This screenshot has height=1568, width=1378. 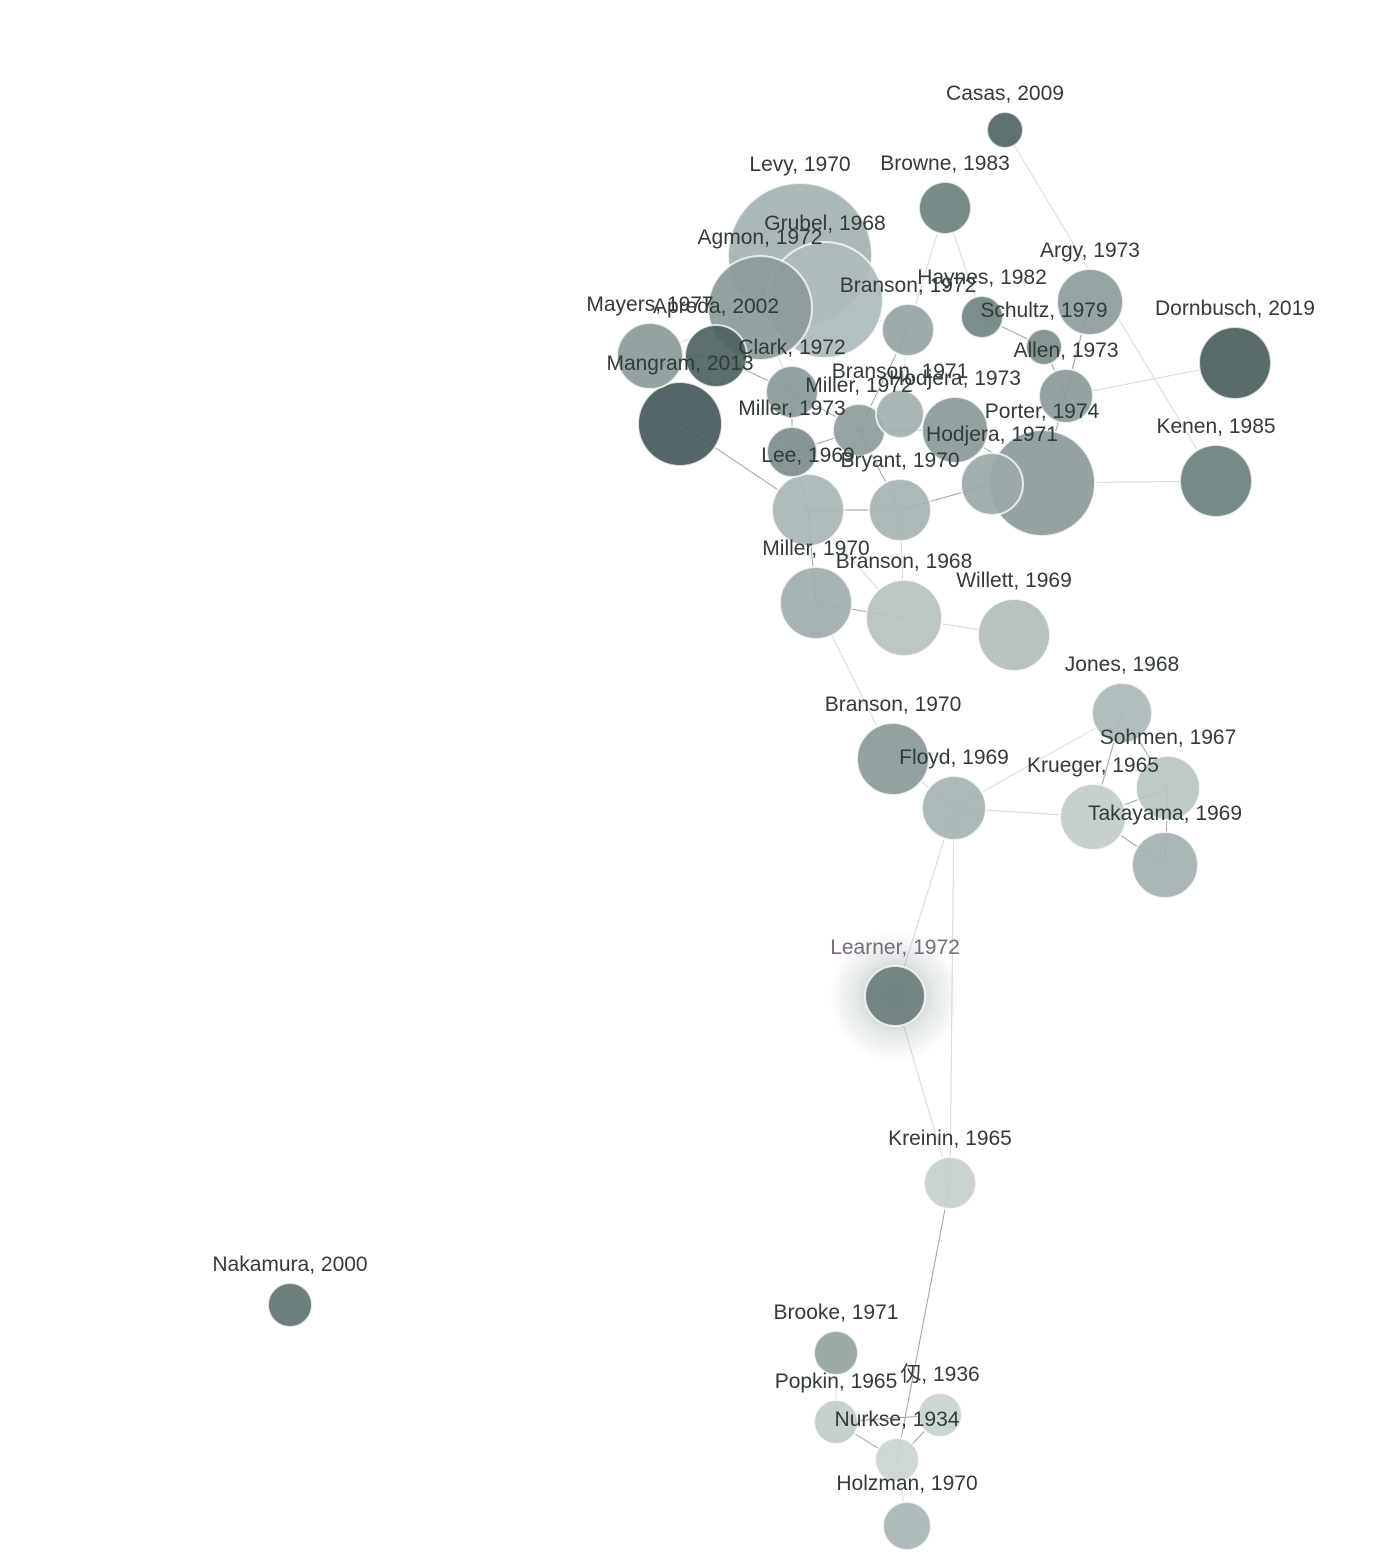 What do you see at coordinates (897, 1419) in the screenshot?
I see `node-label-nurkse1934: Nurkse, 1934` at bounding box center [897, 1419].